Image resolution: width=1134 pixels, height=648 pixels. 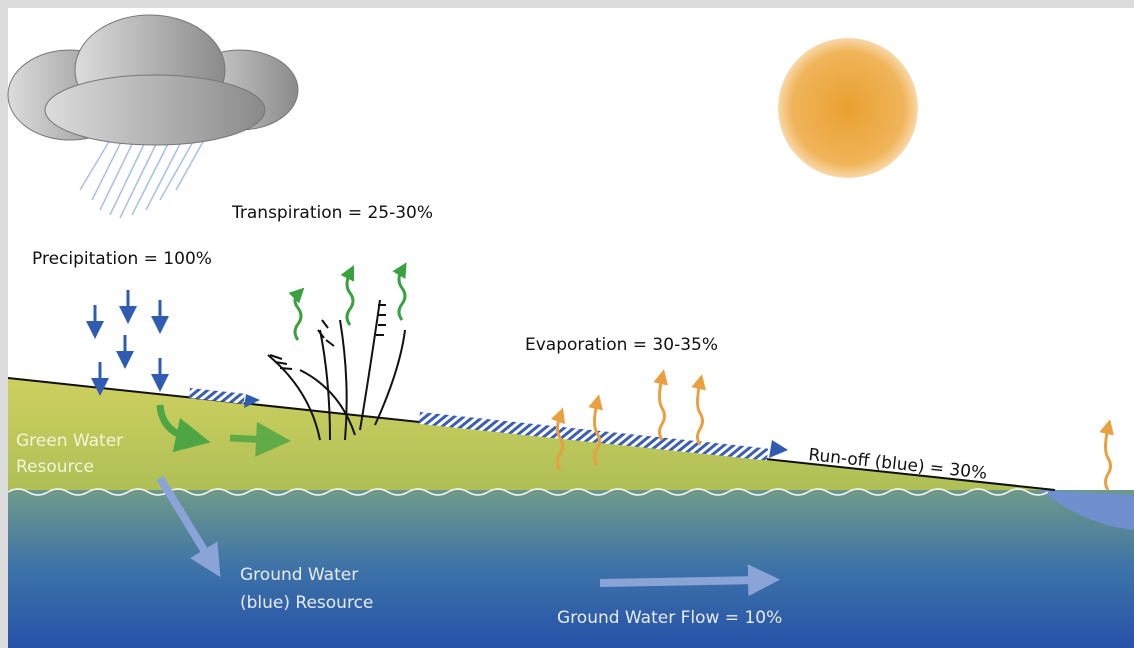 I want to click on precipitation-arrows, so click(x=127, y=343).